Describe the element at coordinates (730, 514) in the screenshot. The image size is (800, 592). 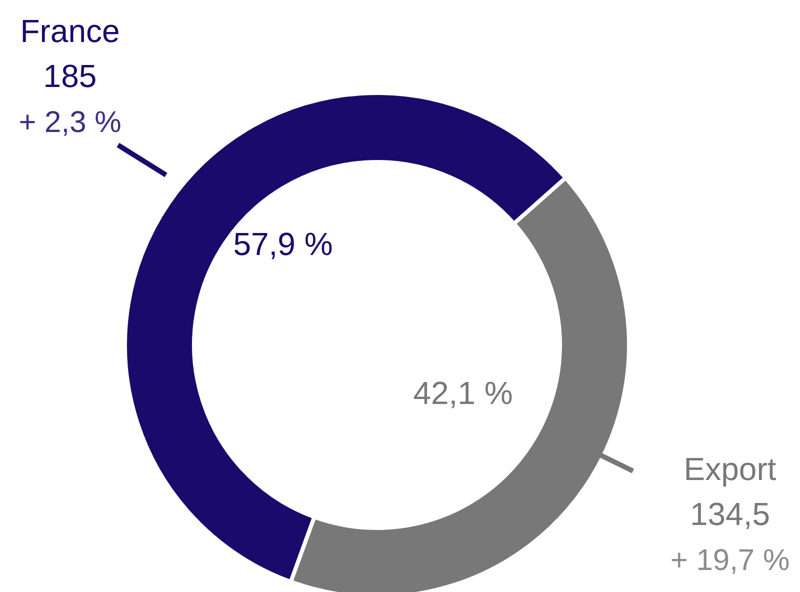
I see `data-label: 134,5` at that location.